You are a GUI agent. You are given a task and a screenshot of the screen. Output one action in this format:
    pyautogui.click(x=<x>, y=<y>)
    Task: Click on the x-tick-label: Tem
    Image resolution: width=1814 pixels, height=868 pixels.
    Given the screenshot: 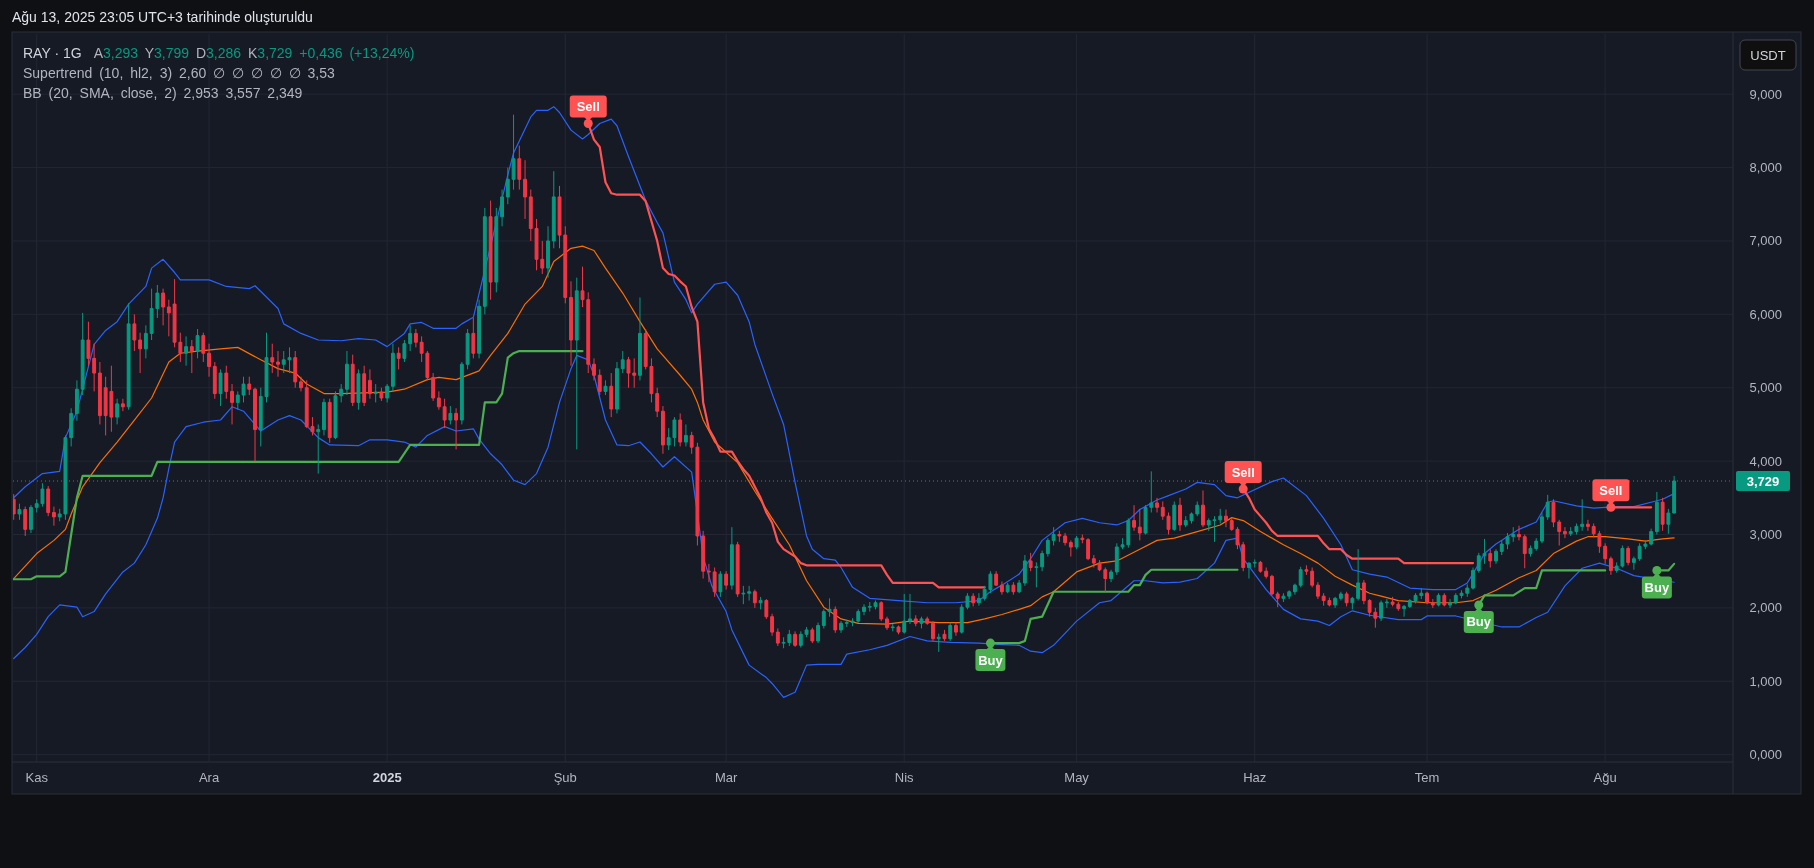 What is the action you would take?
    pyautogui.click(x=1427, y=777)
    